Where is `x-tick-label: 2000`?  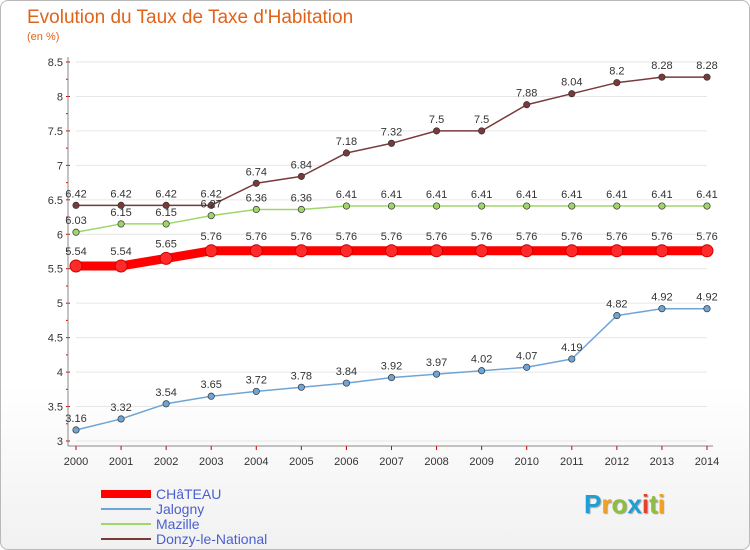 x-tick-label: 2000 is located at coordinates (76, 462).